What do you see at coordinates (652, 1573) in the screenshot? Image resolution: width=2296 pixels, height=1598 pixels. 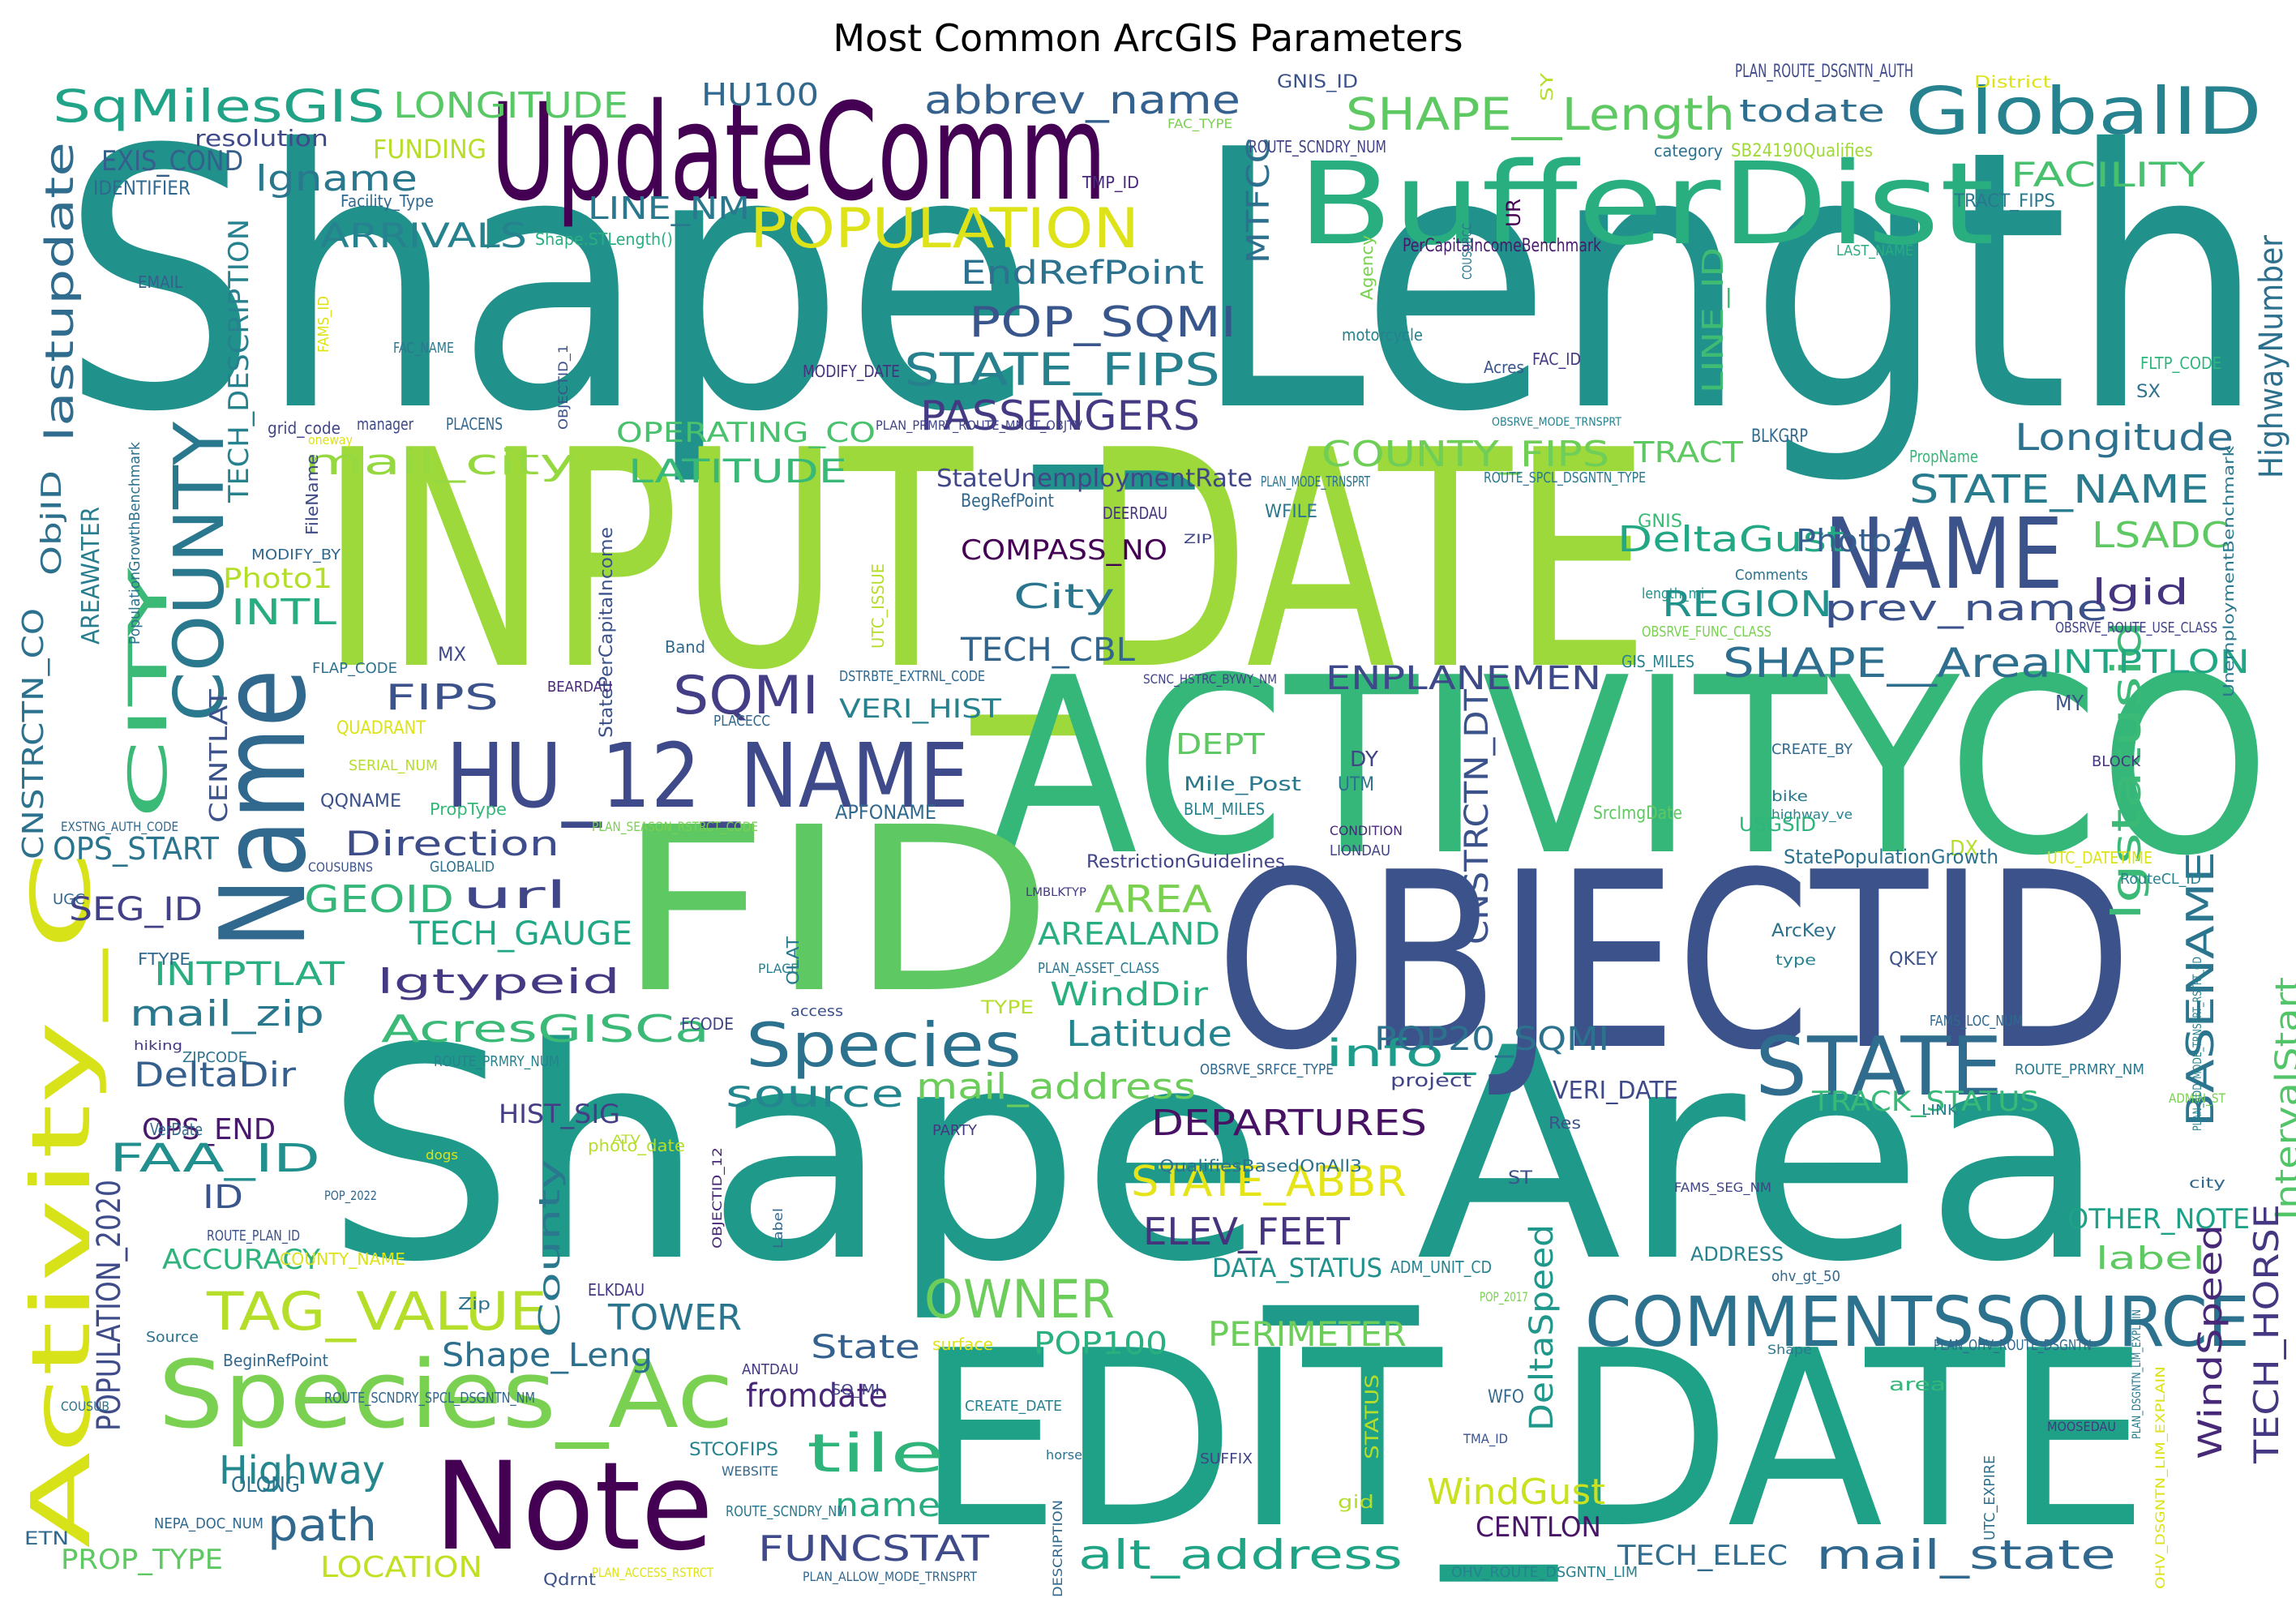 I see `word-plan-access-rstrct: PLAN_ACCESS_RSTRCT` at bounding box center [652, 1573].